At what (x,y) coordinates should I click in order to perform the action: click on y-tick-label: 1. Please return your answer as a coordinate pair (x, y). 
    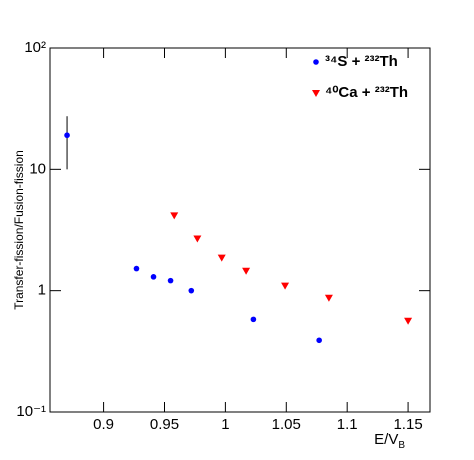
    Looking at the image, I should click on (42, 290).